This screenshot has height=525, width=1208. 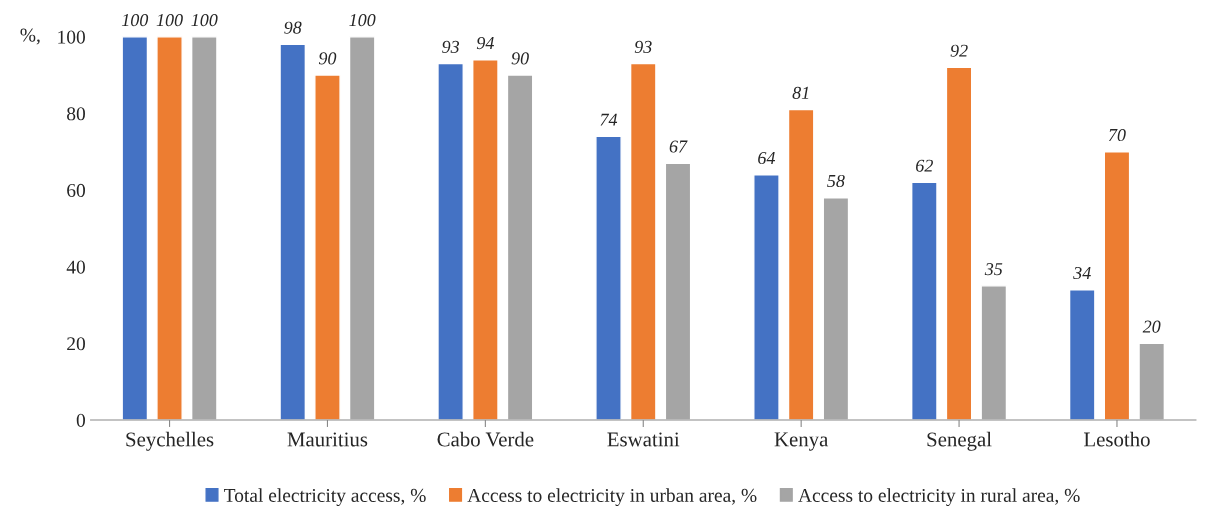 I want to click on x-tick-label: Cabo Verde, so click(x=485, y=439).